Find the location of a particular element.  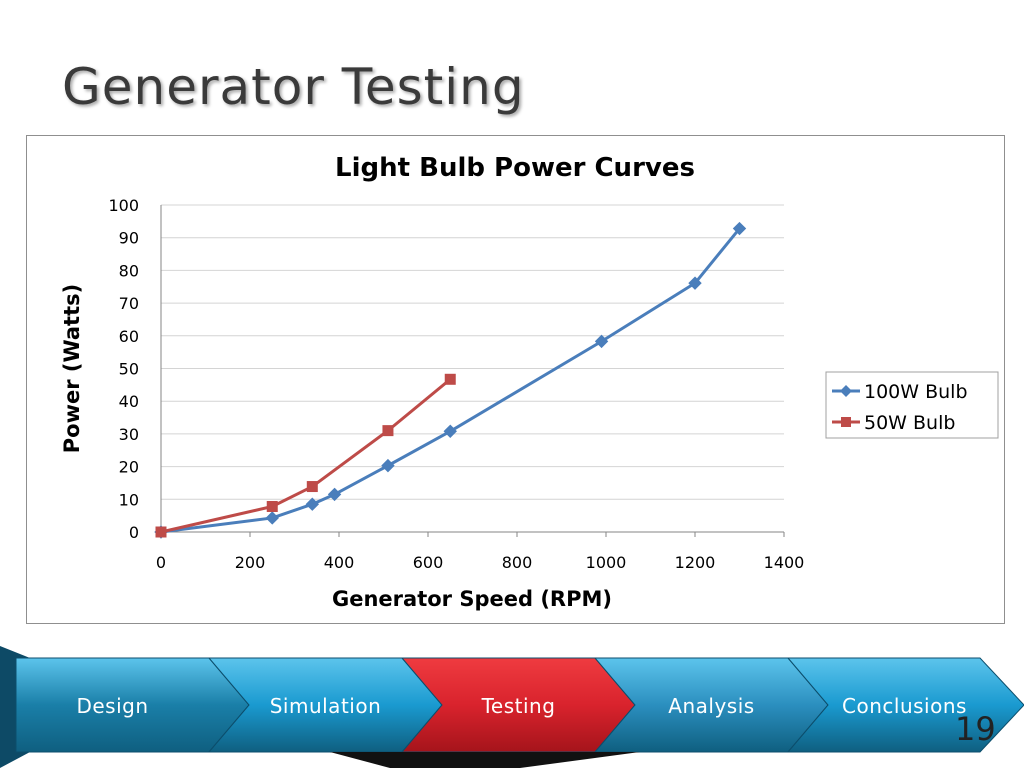

x-tick-label: 800 is located at coordinates (517, 562).